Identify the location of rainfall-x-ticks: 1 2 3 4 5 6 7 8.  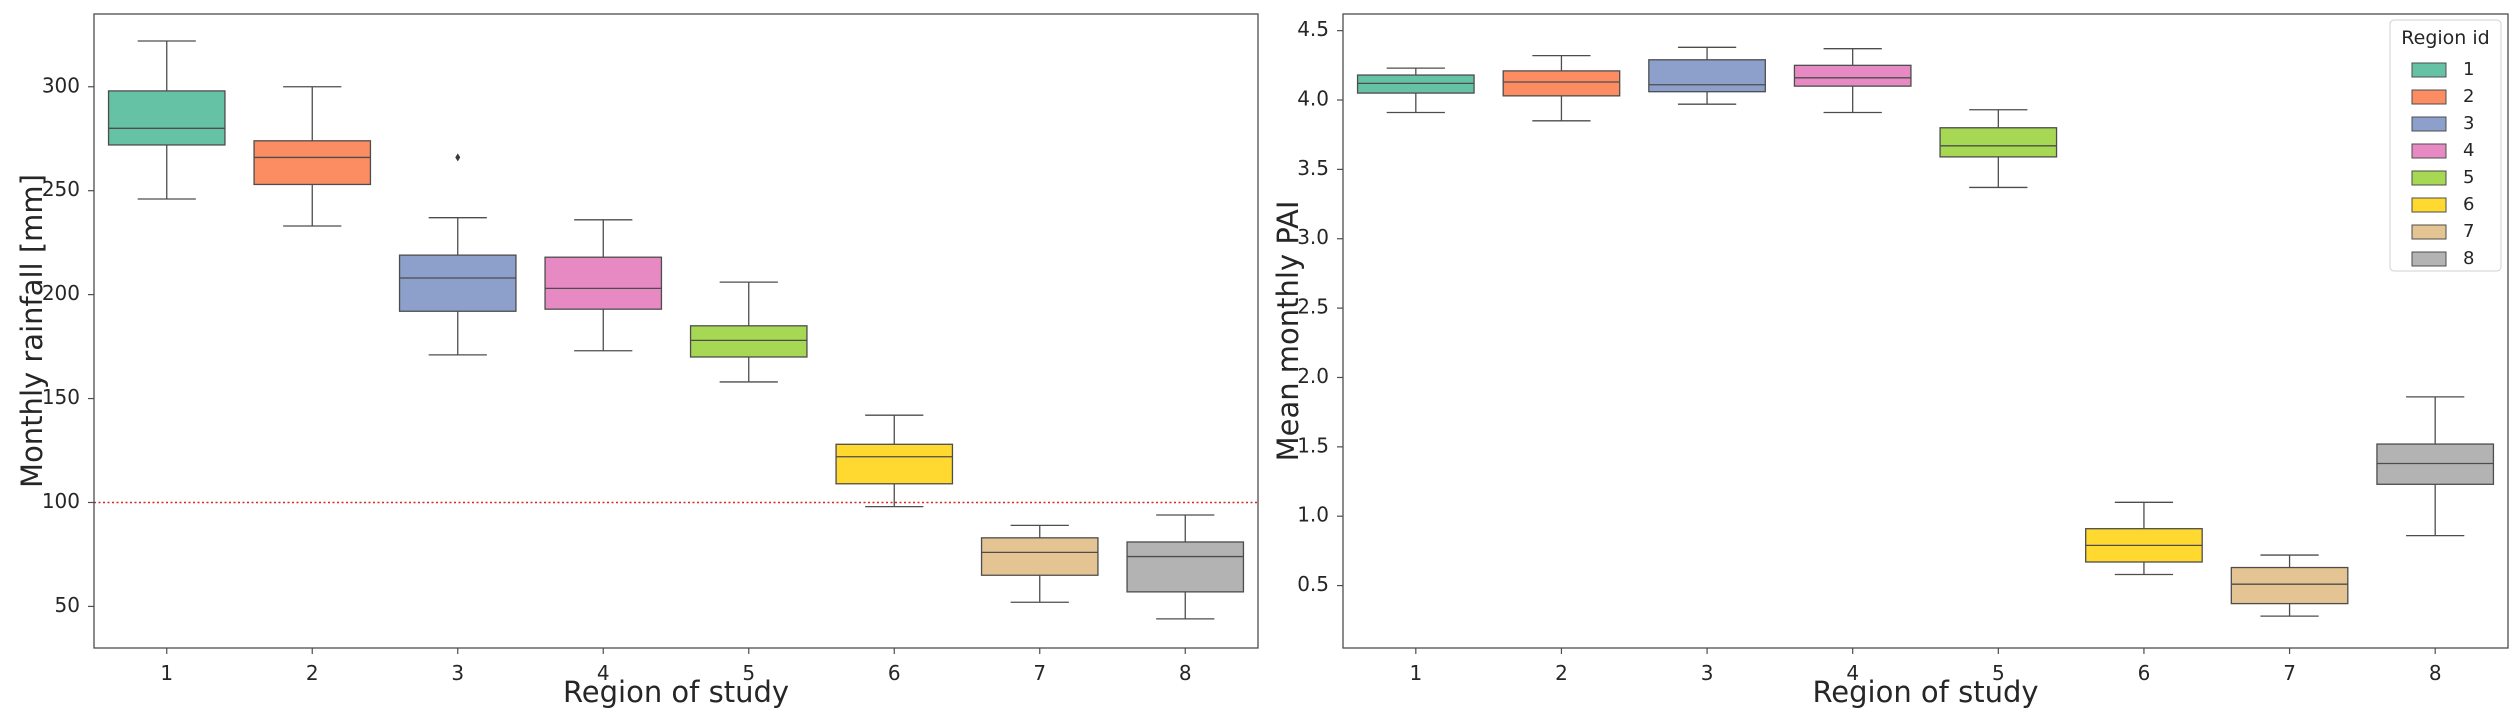
(676, 666).